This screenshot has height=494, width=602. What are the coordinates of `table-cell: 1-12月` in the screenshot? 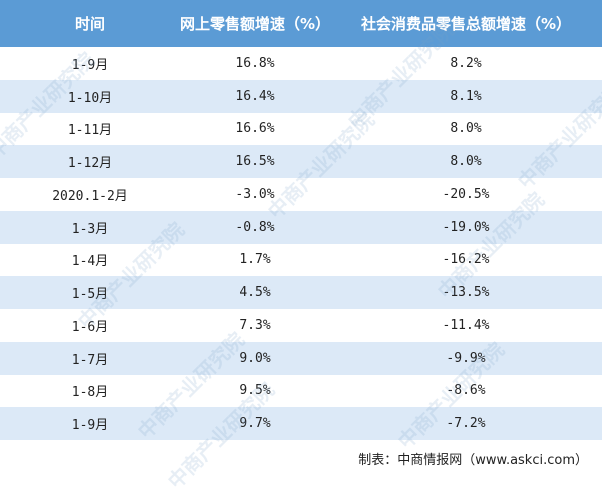 It's located at (90, 161).